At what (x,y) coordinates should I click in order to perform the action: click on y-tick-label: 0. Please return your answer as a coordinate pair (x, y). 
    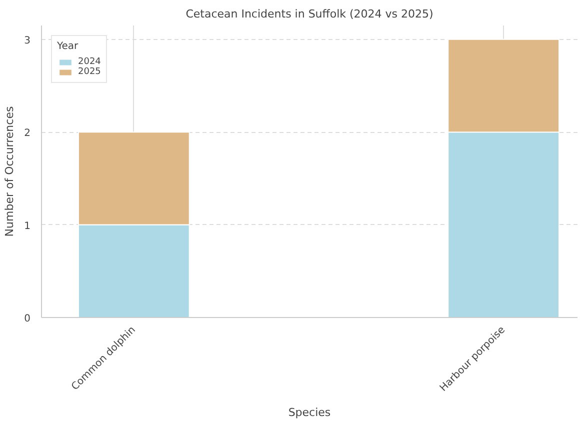
    Looking at the image, I should click on (27, 319).